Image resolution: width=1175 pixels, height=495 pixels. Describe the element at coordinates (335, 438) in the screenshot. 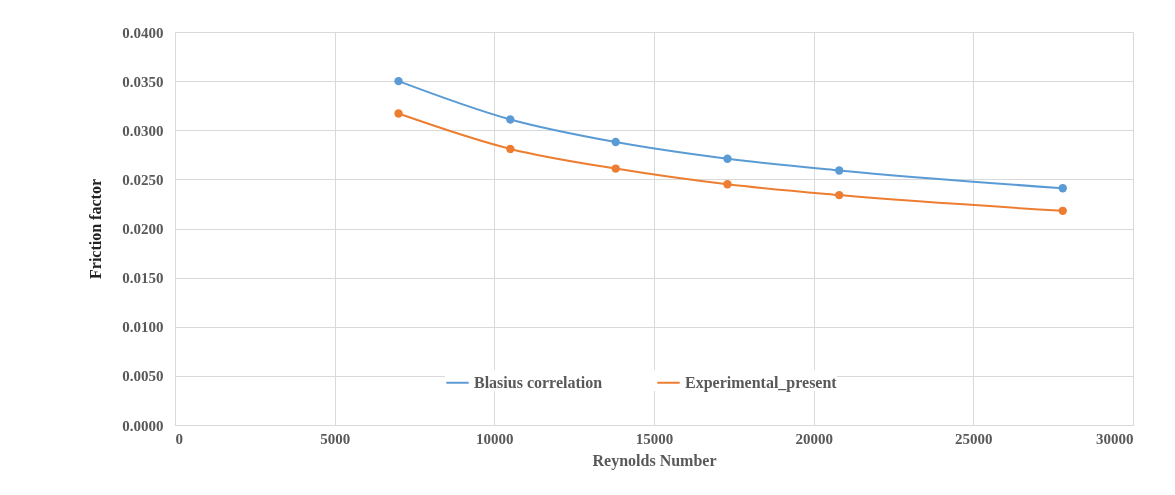

I see `x-tick-label: 5000` at that location.